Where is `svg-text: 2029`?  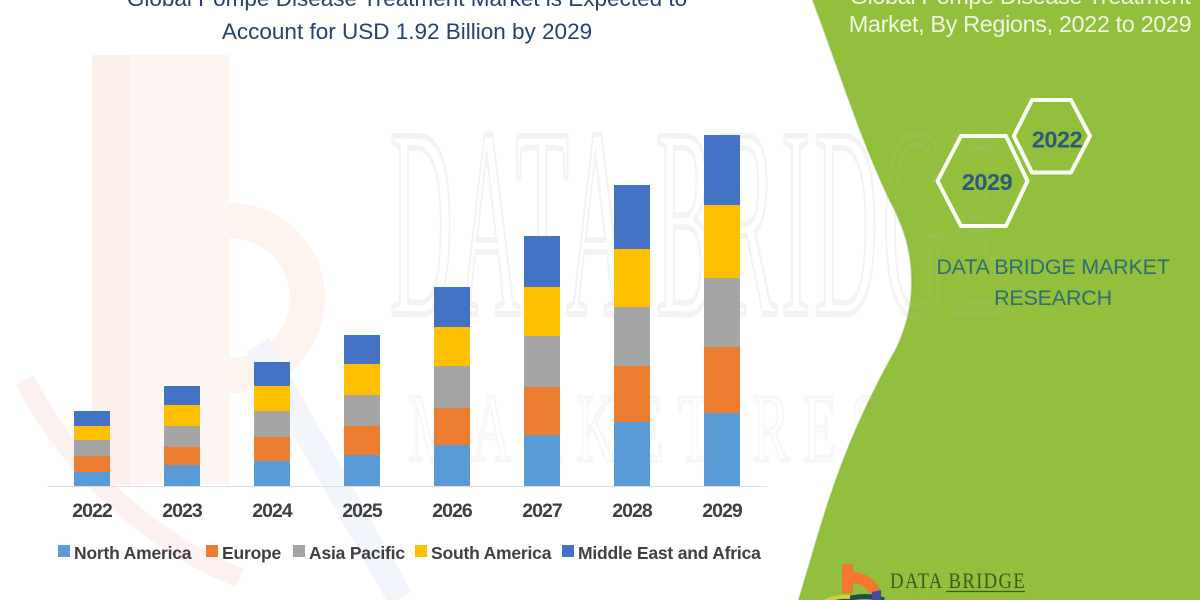
svg-text: 2029 is located at coordinates (987, 182).